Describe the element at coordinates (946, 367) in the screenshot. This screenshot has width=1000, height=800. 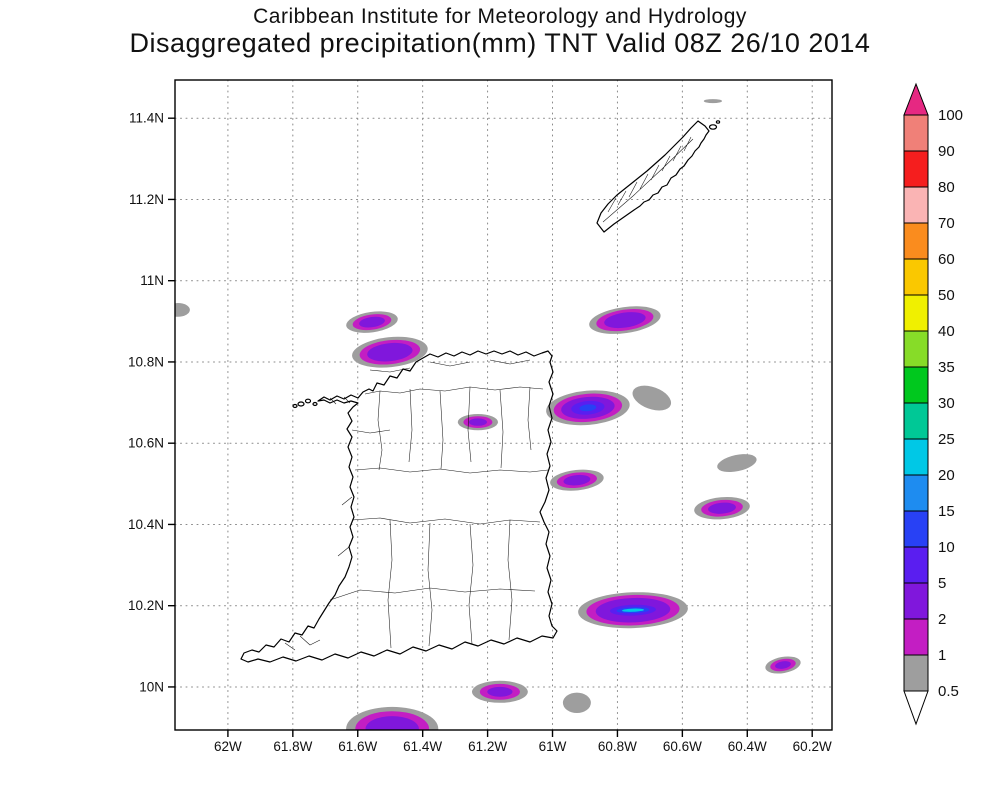
I see `colorbar-label: 35` at that location.